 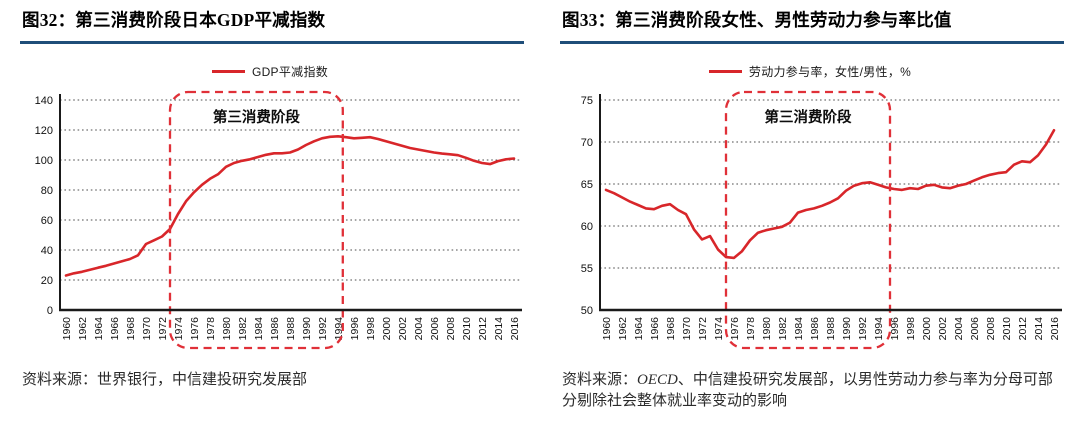 What do you see at coordinates (47, 251) in the screenshot?
I see `y-tick-label: 40` at bounding box center [47, 251].